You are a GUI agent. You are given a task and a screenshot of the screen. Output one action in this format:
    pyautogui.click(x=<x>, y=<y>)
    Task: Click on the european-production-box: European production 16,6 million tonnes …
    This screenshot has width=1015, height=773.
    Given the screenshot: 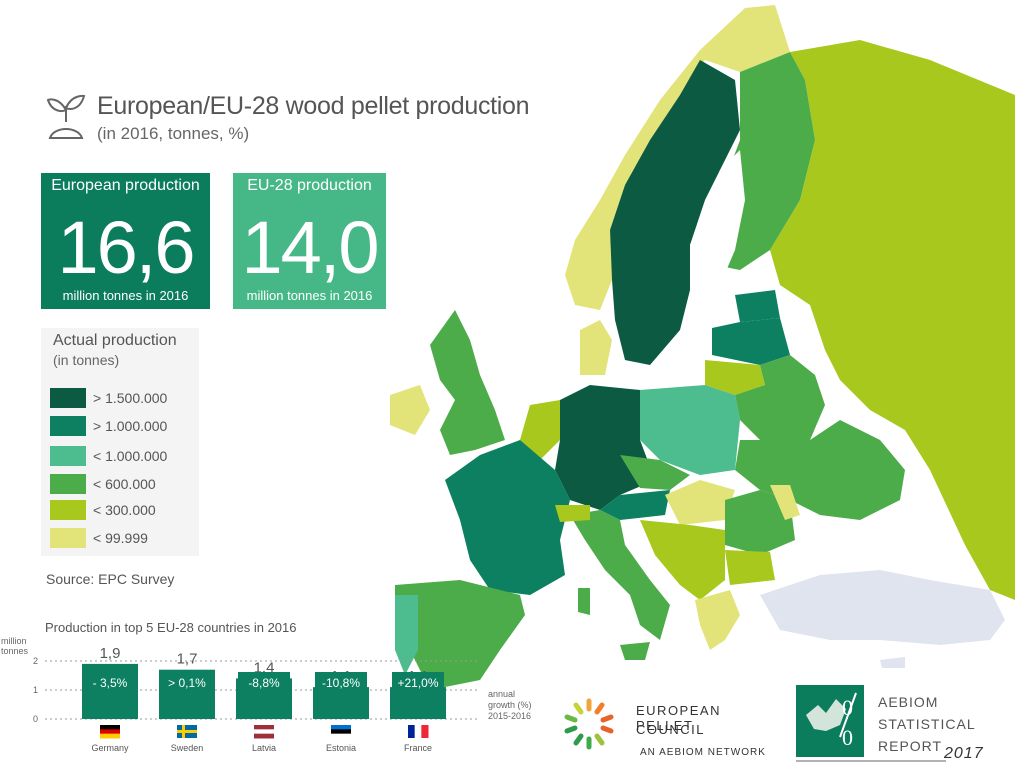 What is the action you would take?
    pyautogui.click(x=125, y=241)
    